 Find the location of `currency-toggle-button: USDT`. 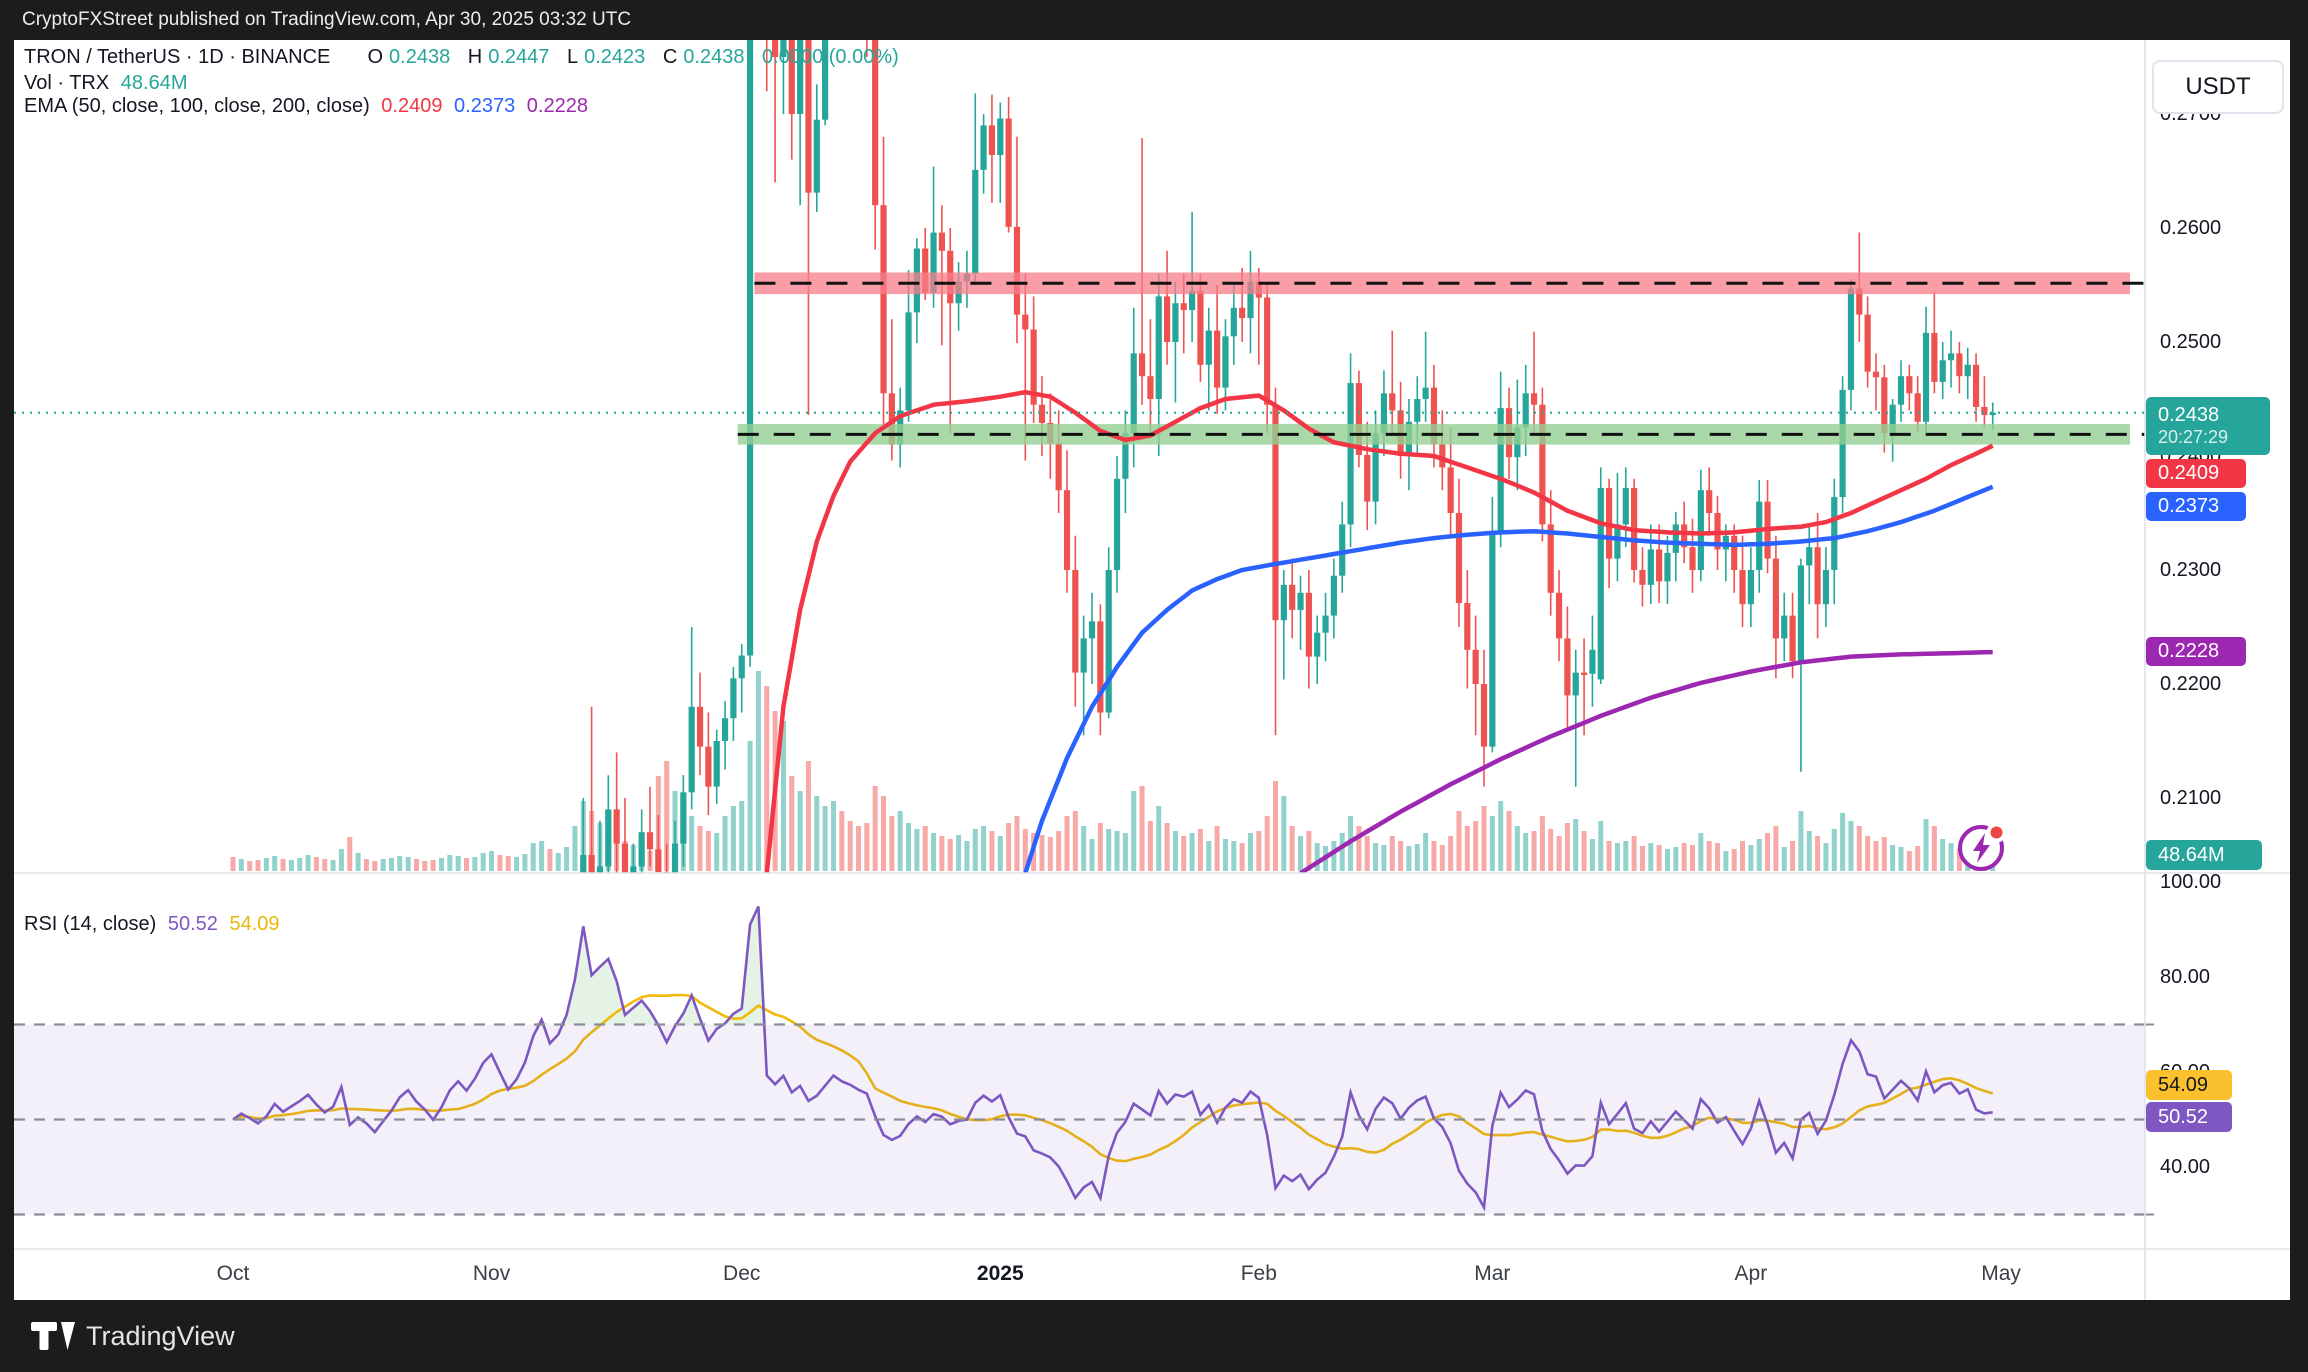

currency-toggle-button: USDT is located at coordinates (2218, 87).